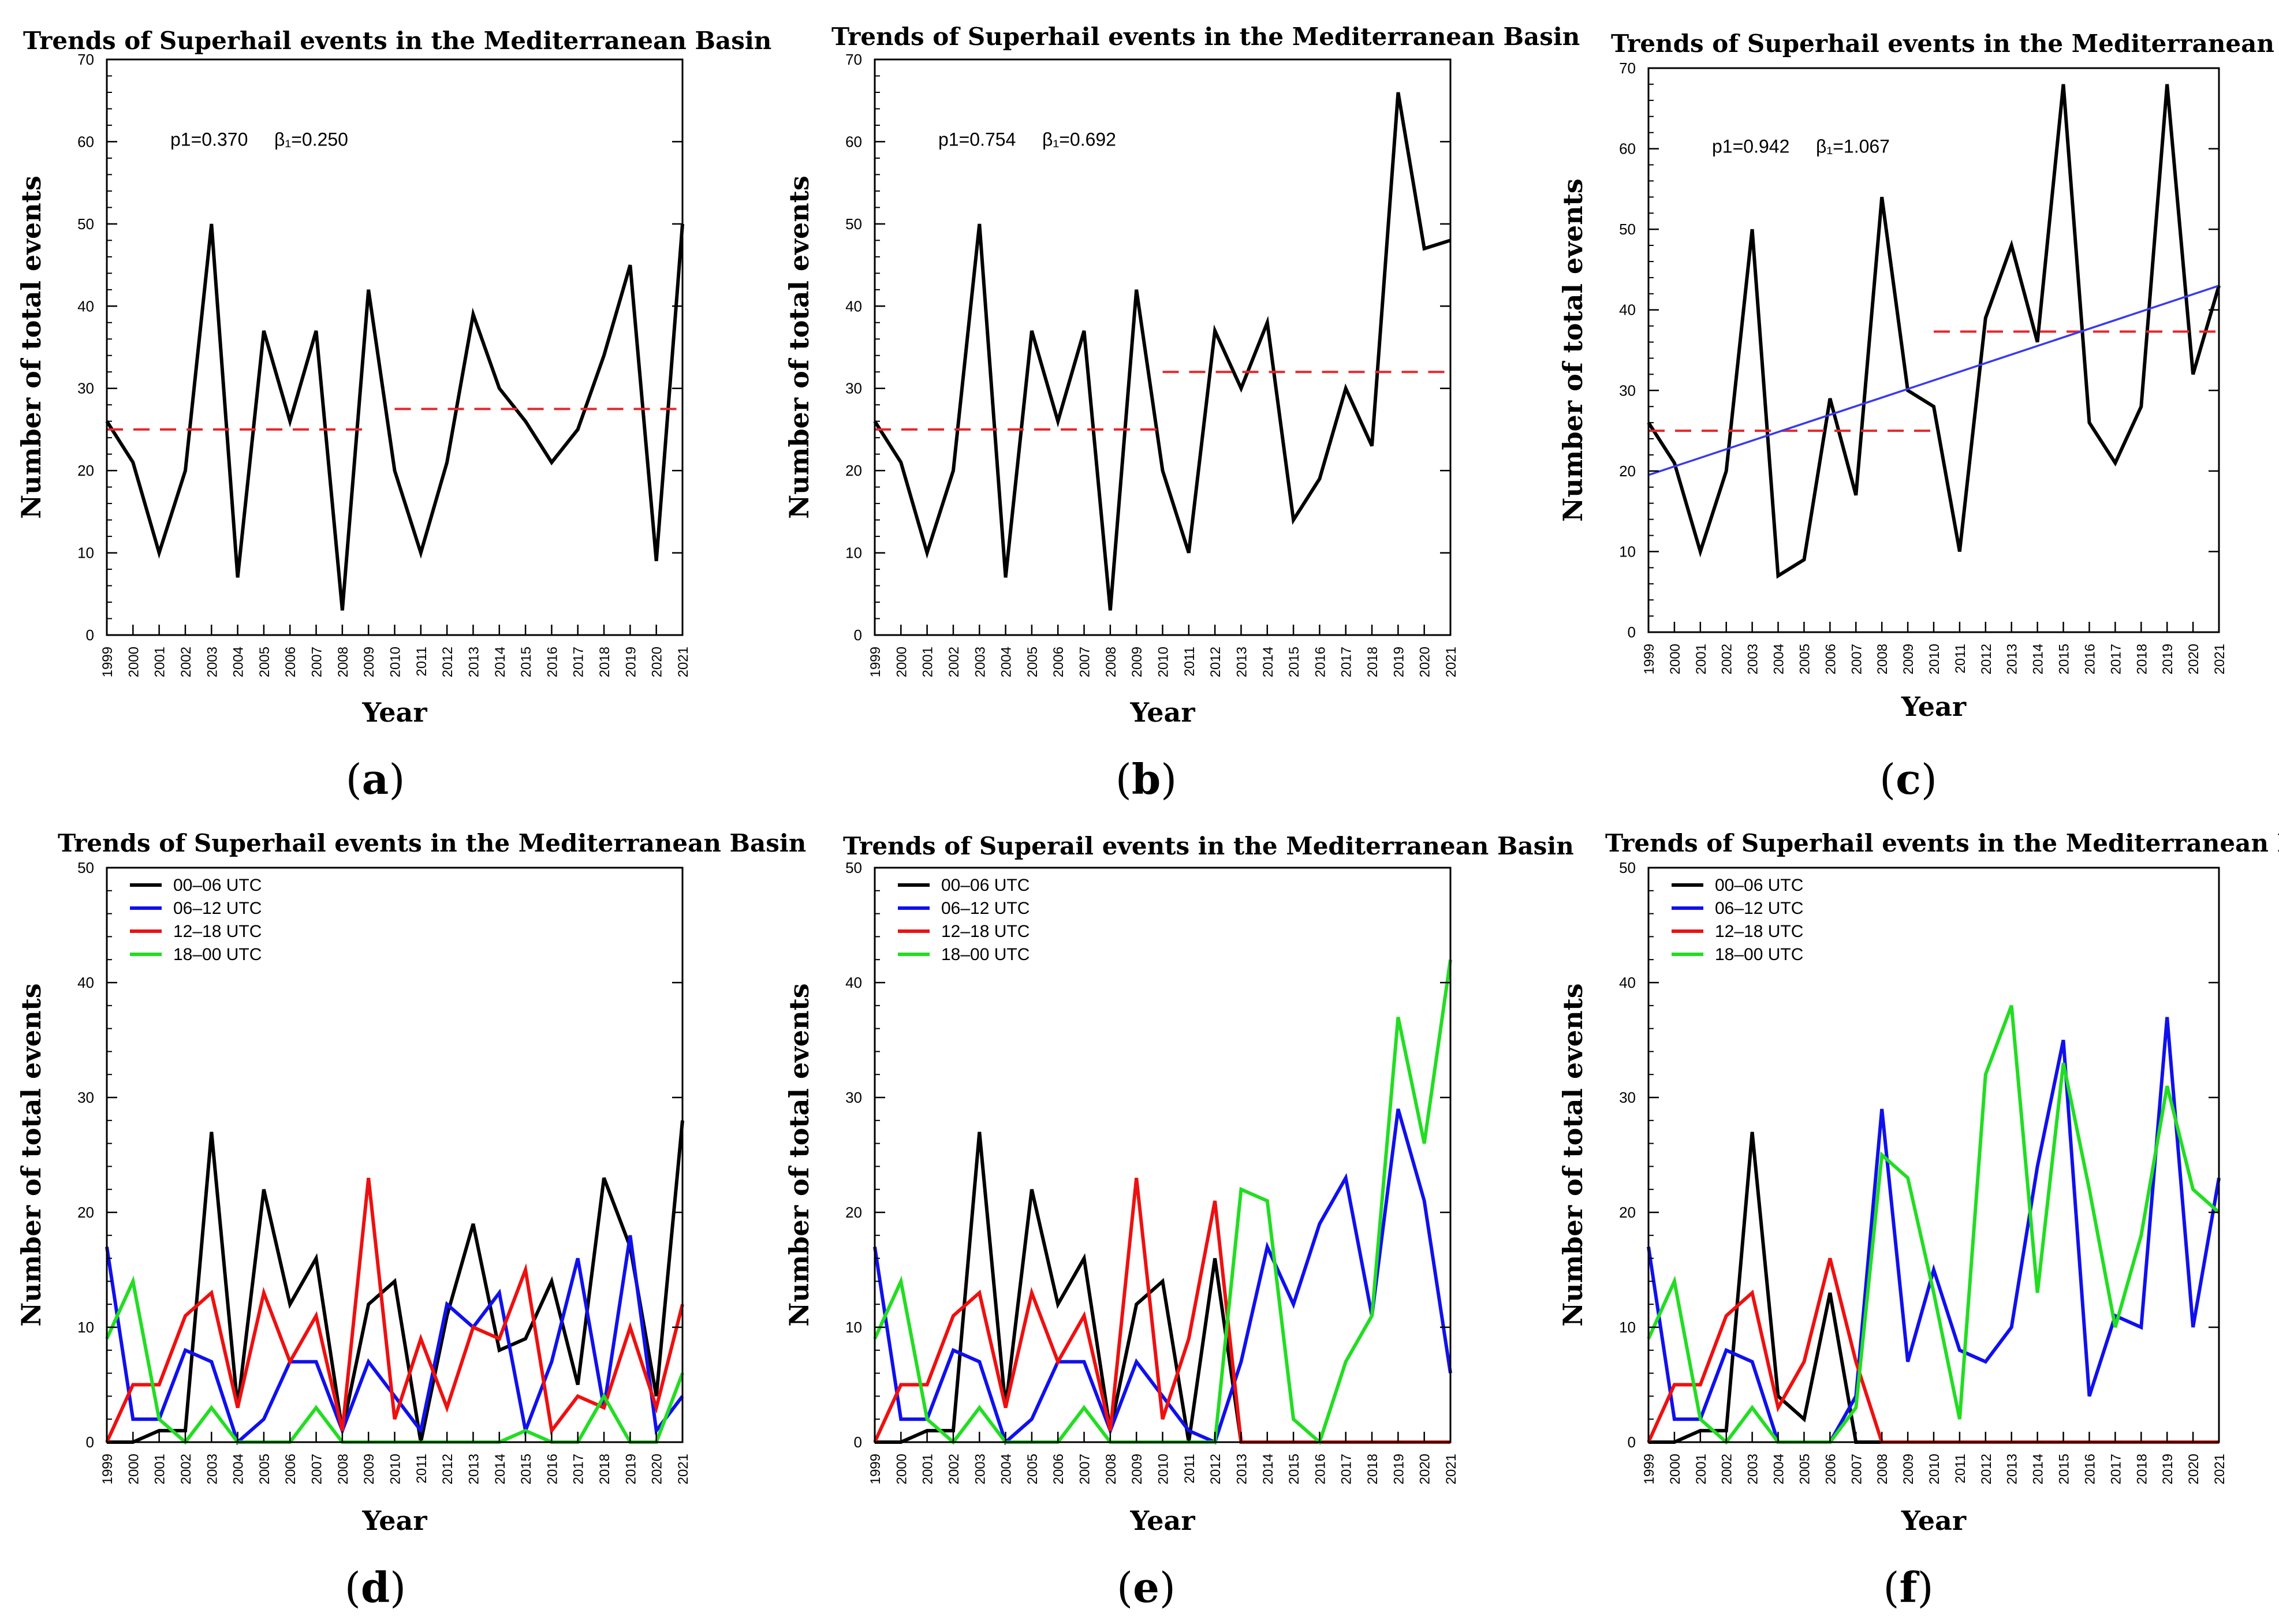 This screenshot has width=2279, height=1624. What do you see at coordinates (1934, 380) in the screenshot?
I see `trend-line` at bounding box center [1934, 380].